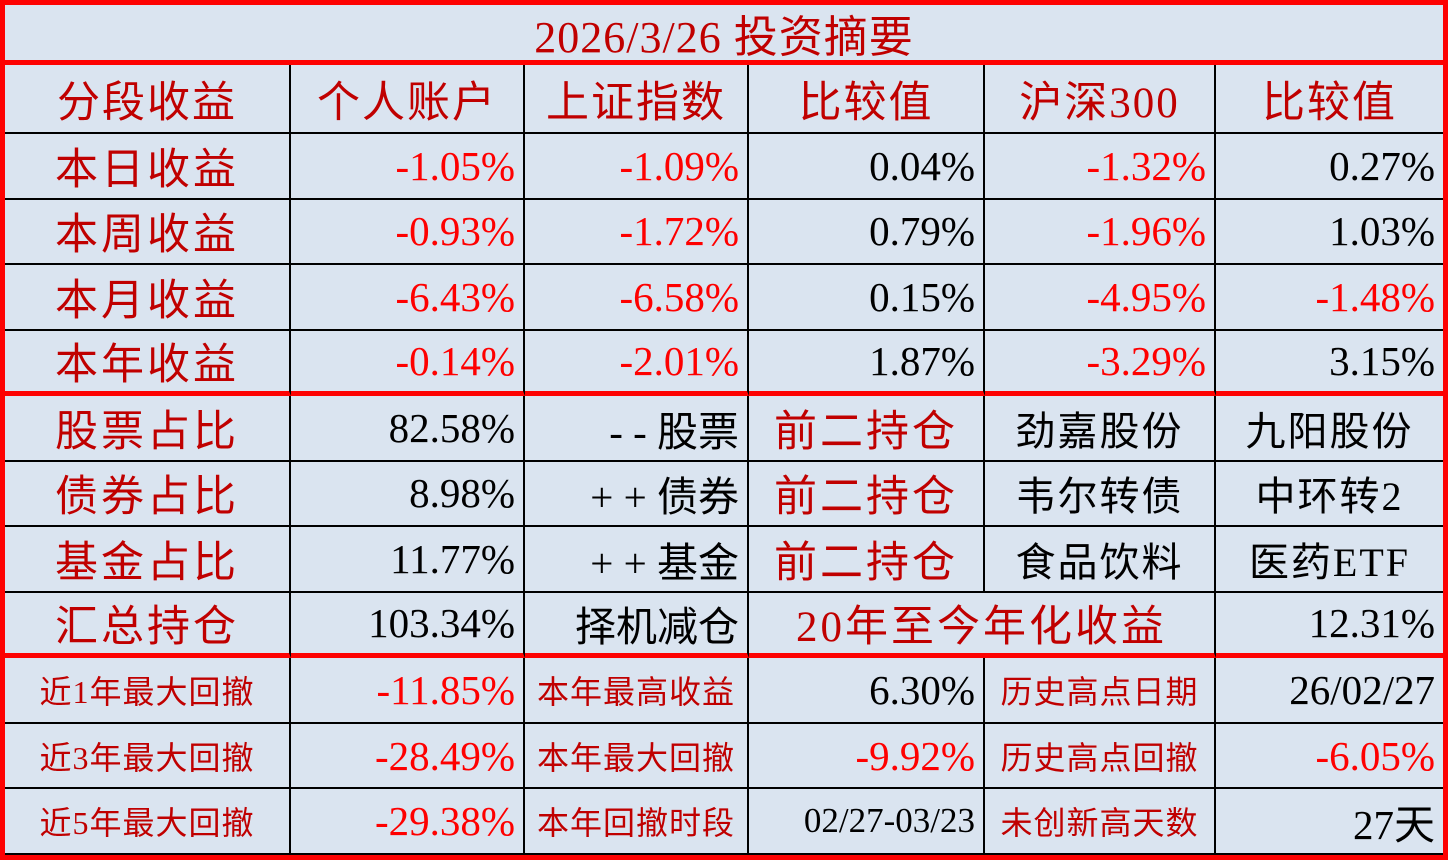 The height and width of the screenshot is (860, 1448). I want to click on header-comparison-2: 比较值, so click(1329, 99).